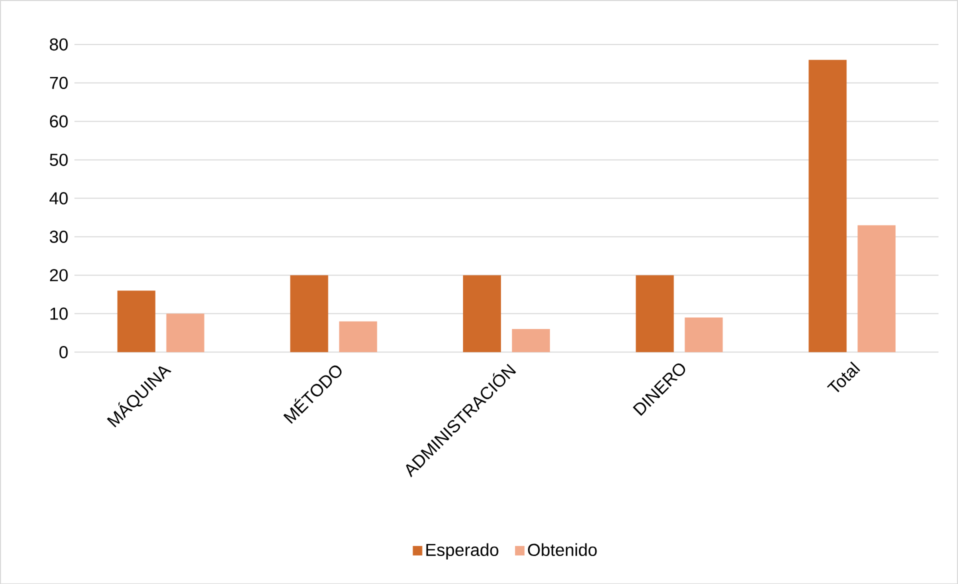  I want to click on y-tick-label: 20, so click(59, 275).